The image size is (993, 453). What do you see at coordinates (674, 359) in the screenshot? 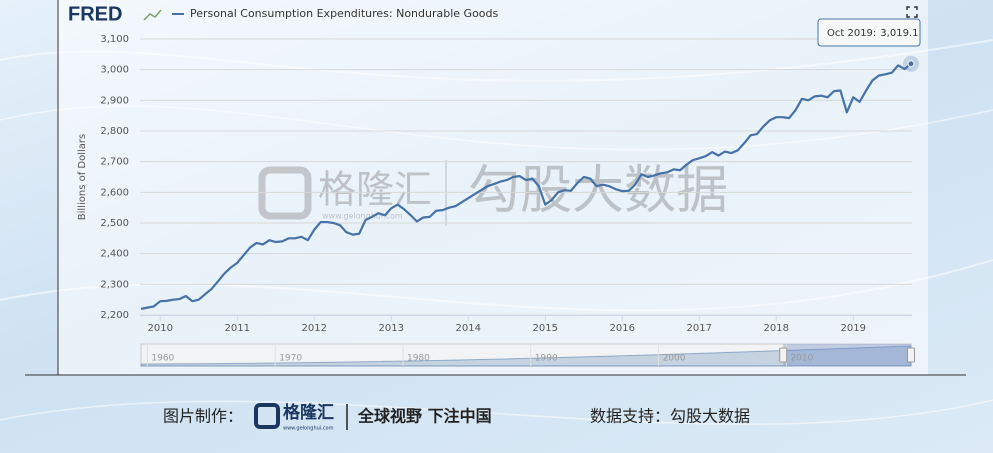
I see `navigator-tick-label: 2000` at bounding box center [674, 359].